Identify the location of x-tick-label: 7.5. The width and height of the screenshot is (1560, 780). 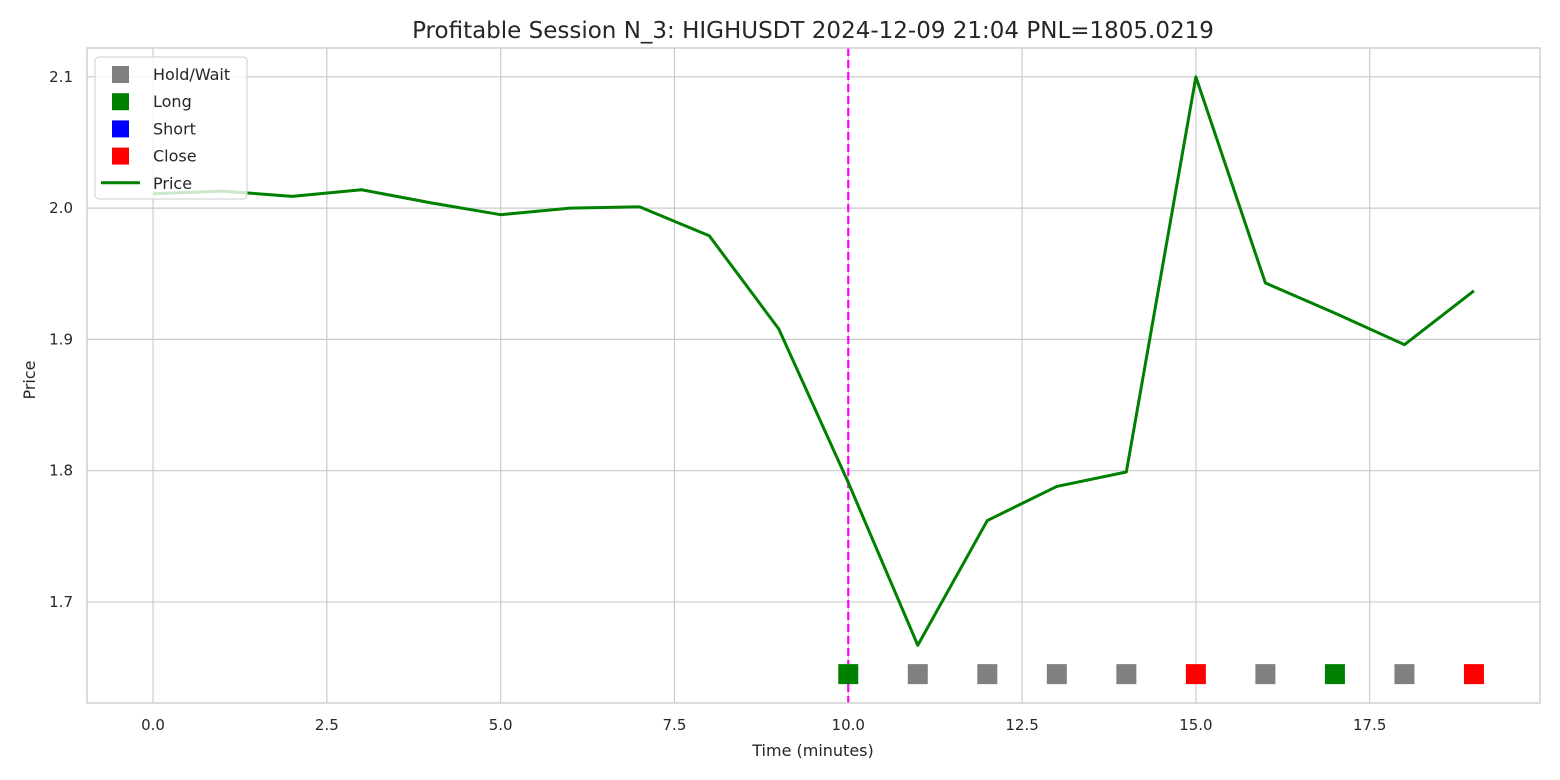
(675, 725).